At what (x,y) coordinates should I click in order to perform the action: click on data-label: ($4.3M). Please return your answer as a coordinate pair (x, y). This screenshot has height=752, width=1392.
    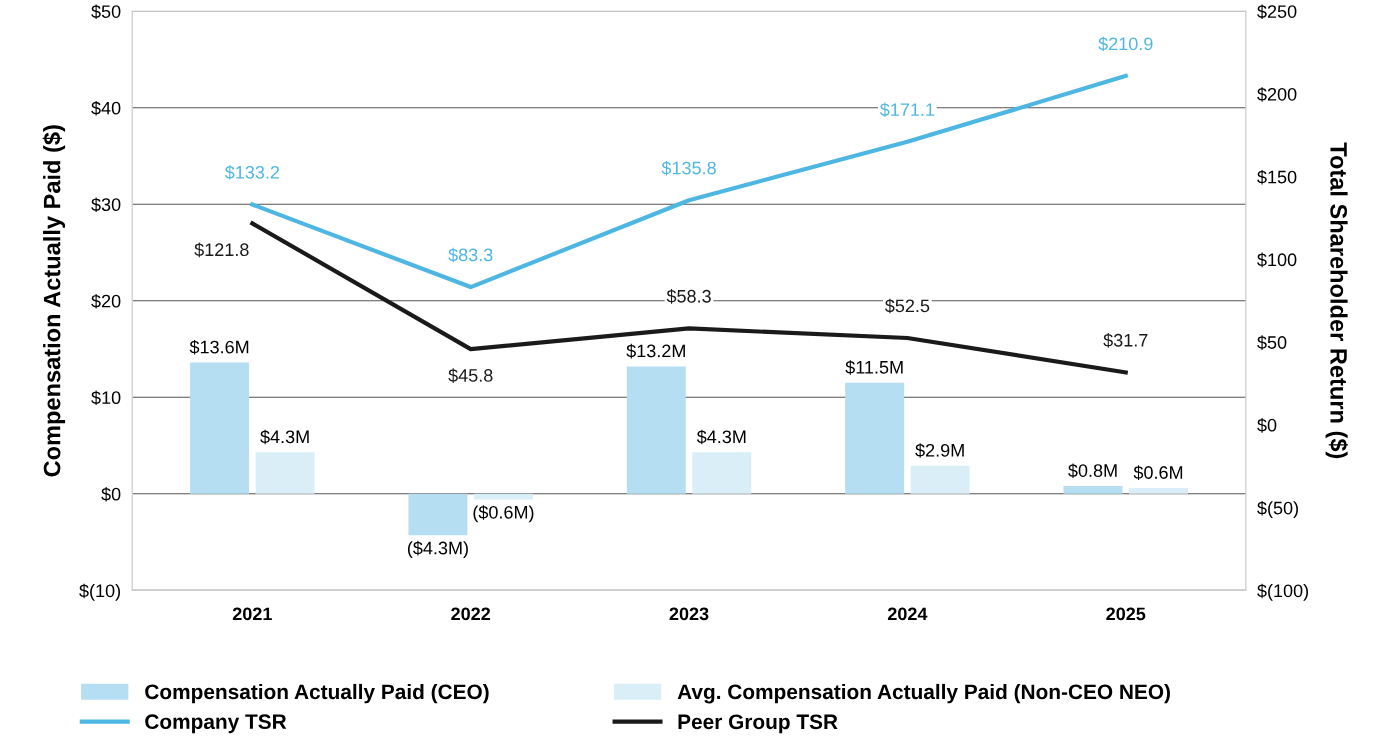
    Looking at the image, I should click on (437, 549).